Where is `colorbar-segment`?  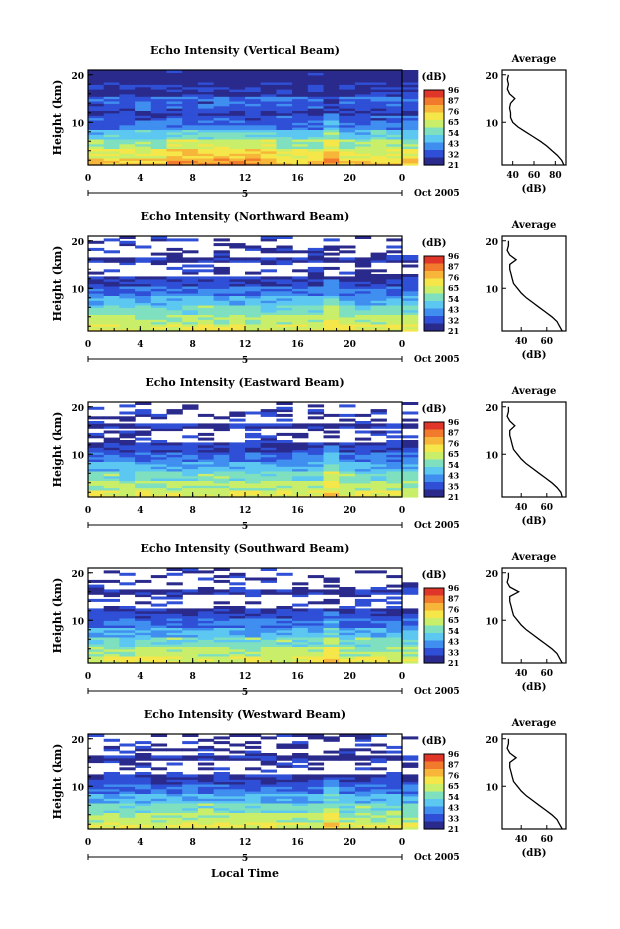
colorbar-segment is located at coordinates (434, 103).